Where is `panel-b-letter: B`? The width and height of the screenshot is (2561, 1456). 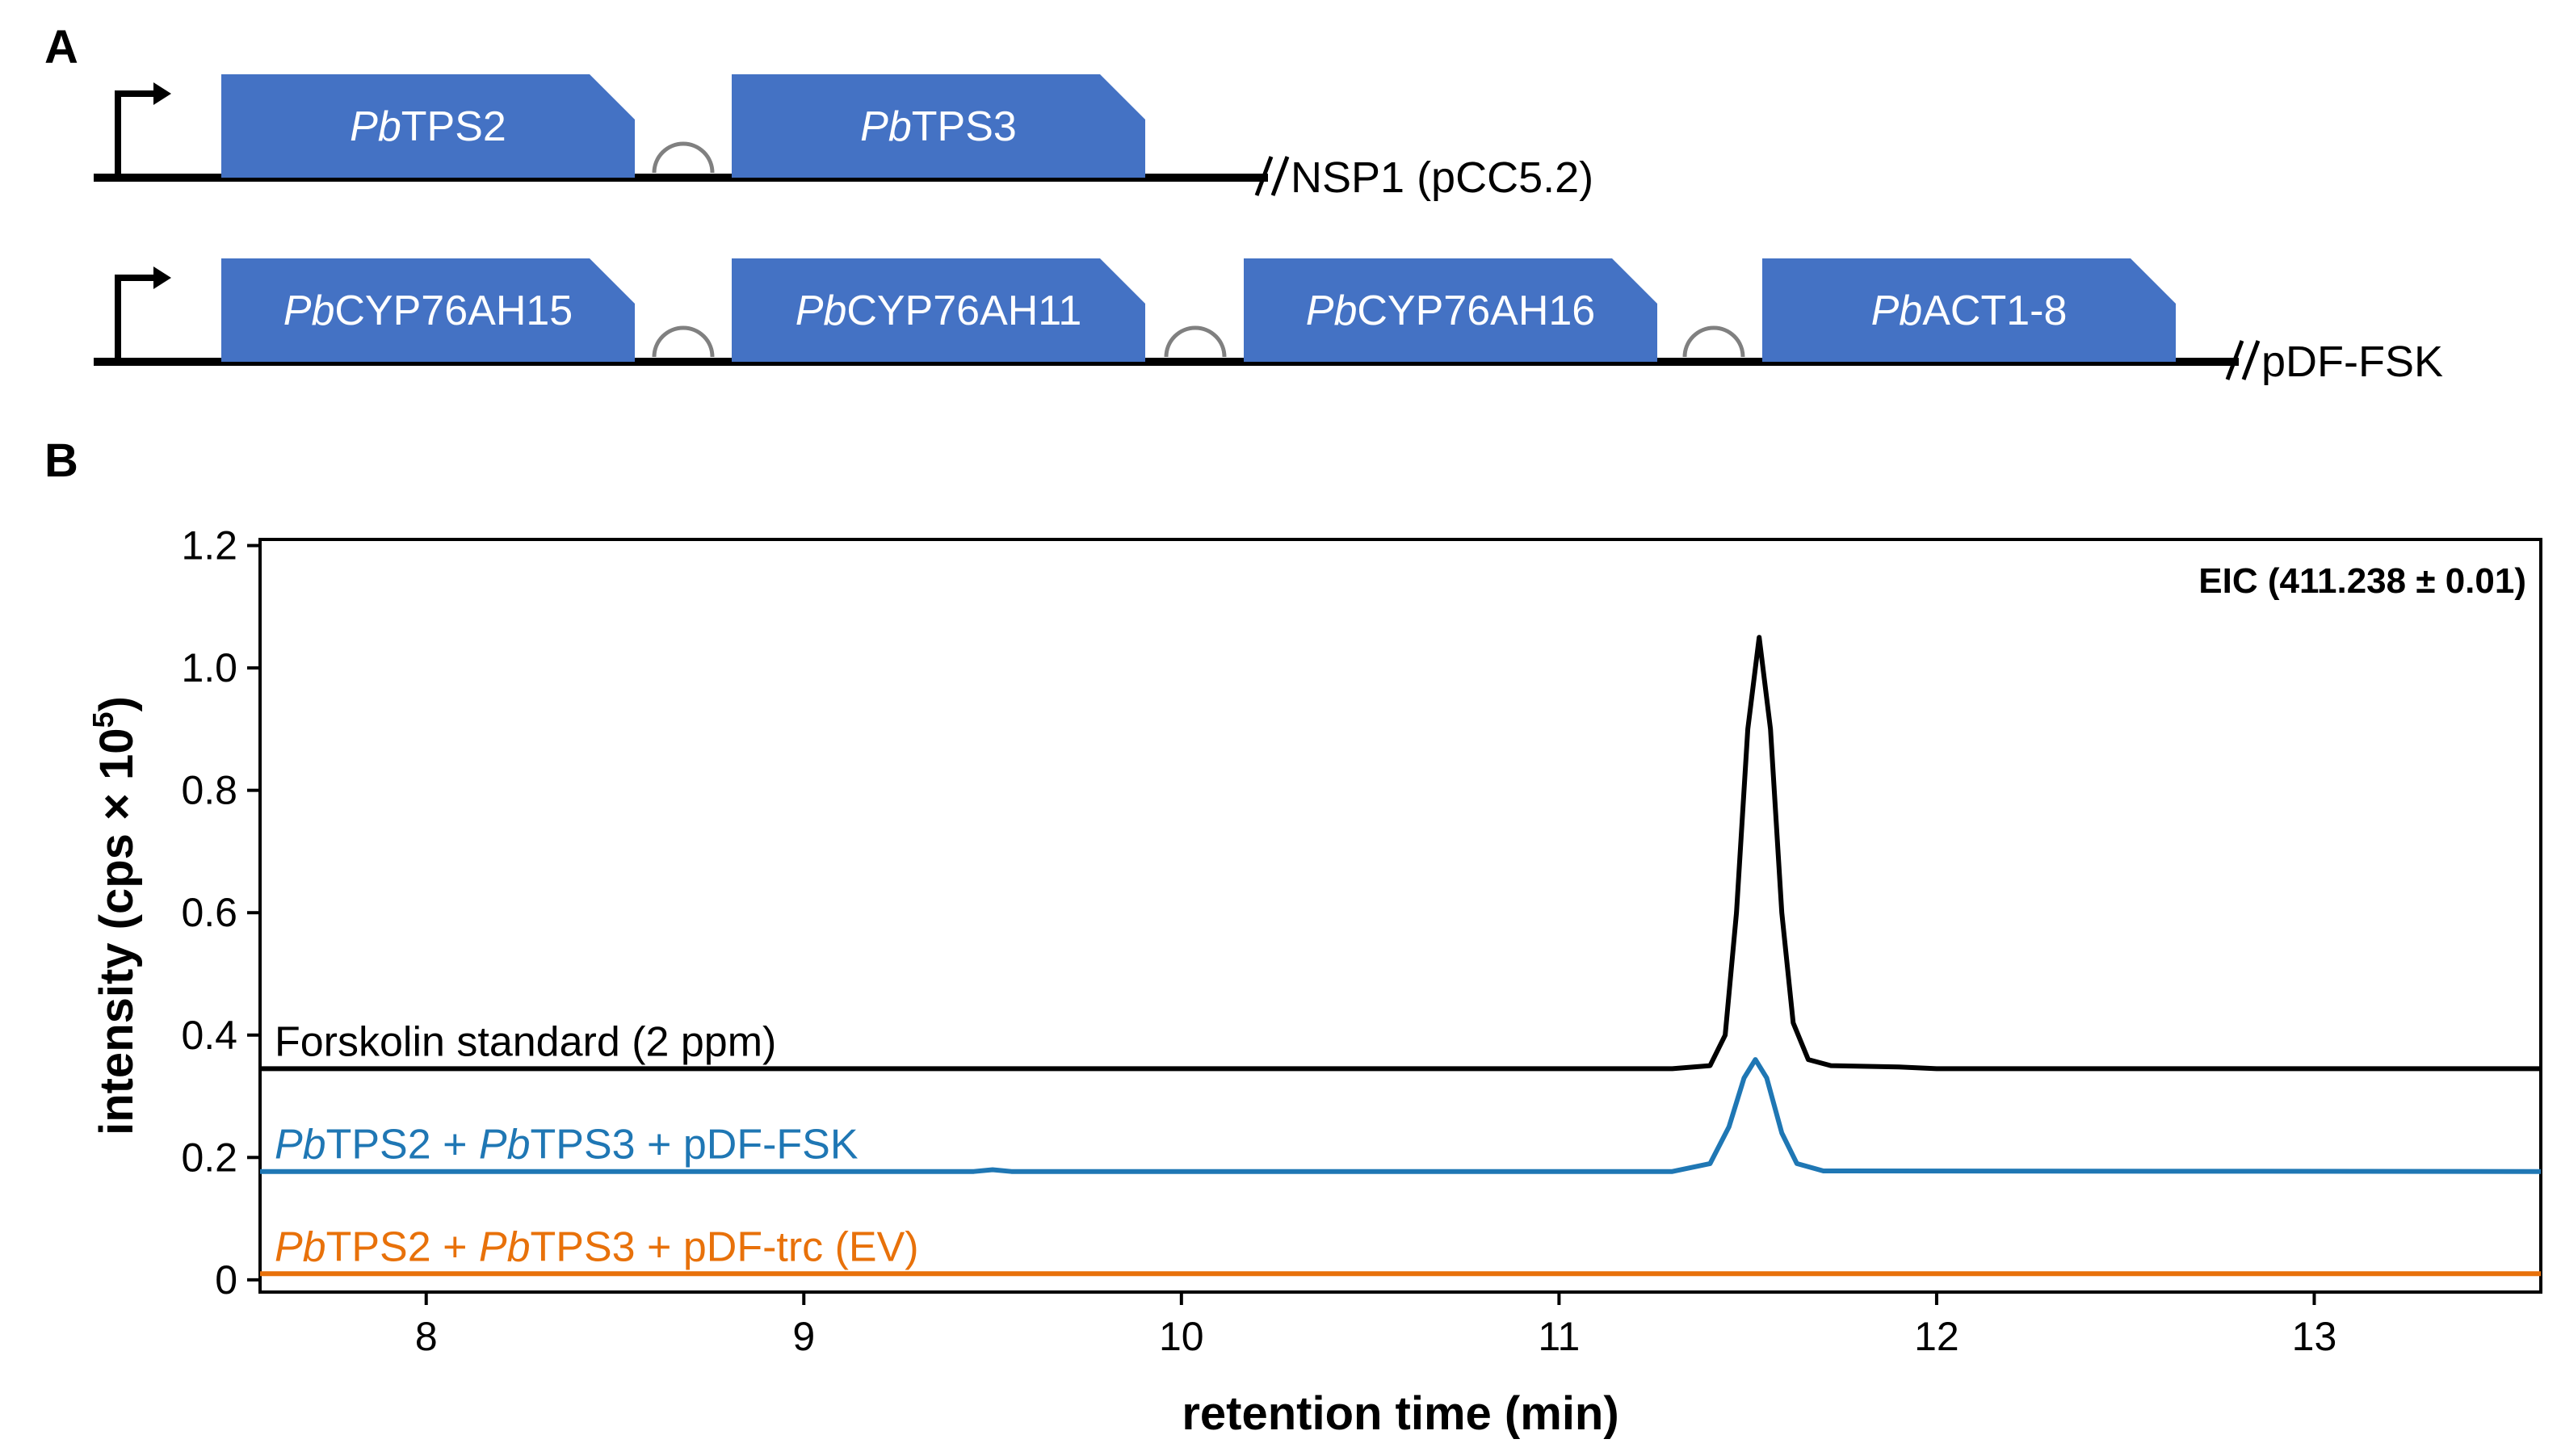
panel-b-letter: B is located at coordinates (61, 460).